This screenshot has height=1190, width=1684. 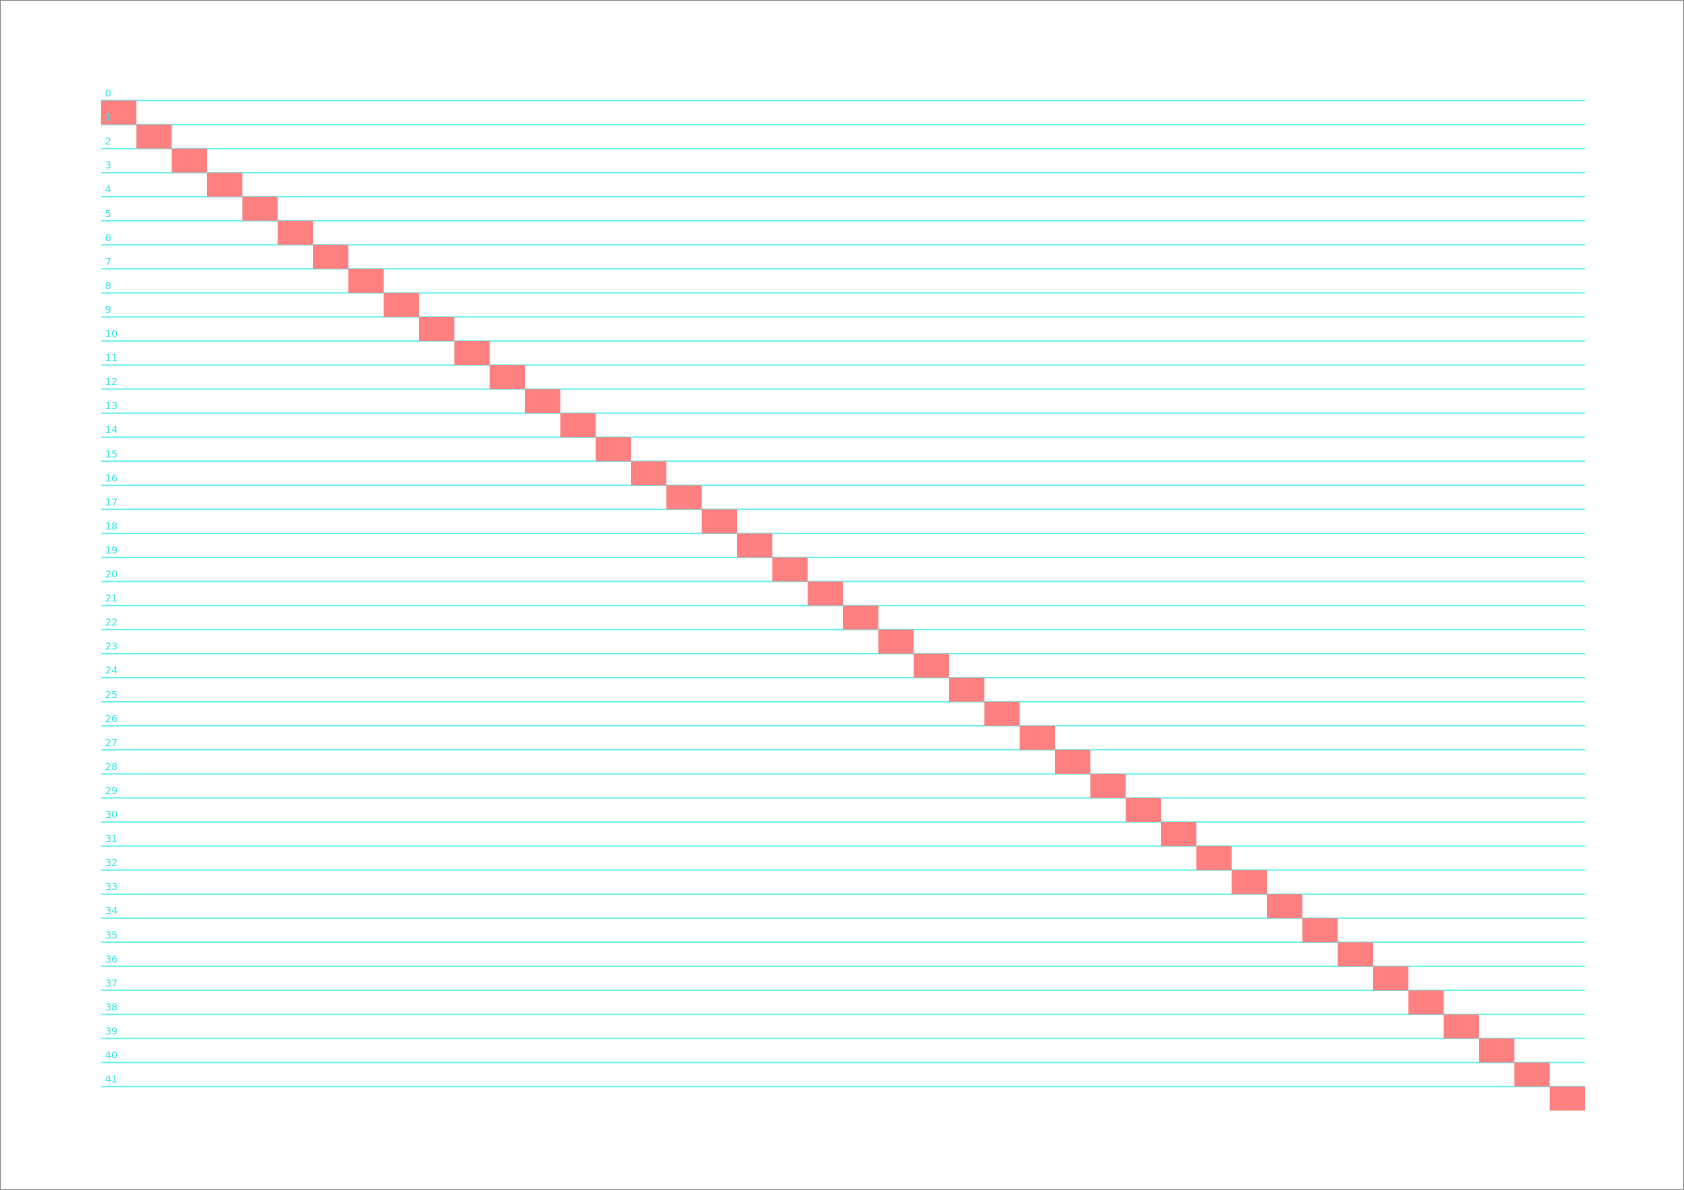 What do you see at coordinates (111, 599) in the screenshot?
I see `row-label: 21` at bounding box center [111, 599].